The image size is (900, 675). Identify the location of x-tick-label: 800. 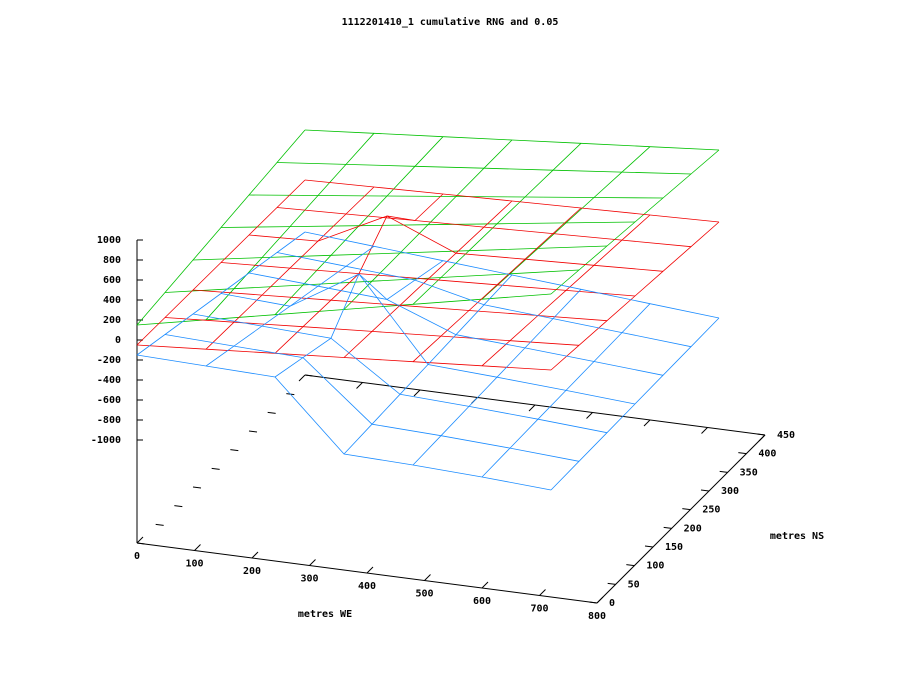
(597, 616).